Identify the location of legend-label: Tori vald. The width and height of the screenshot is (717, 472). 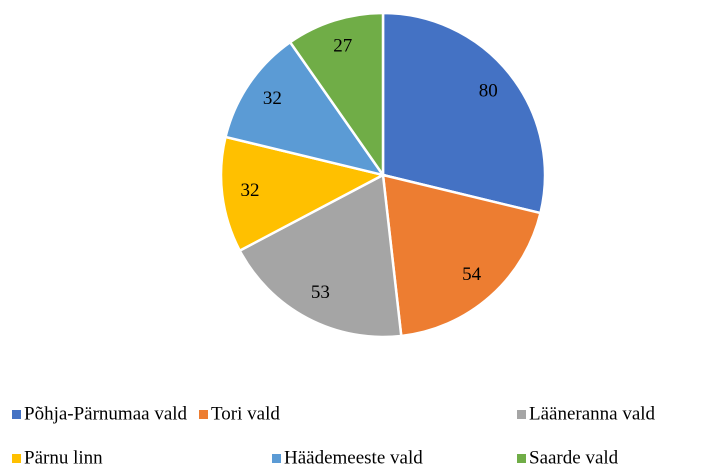
(245, 413).